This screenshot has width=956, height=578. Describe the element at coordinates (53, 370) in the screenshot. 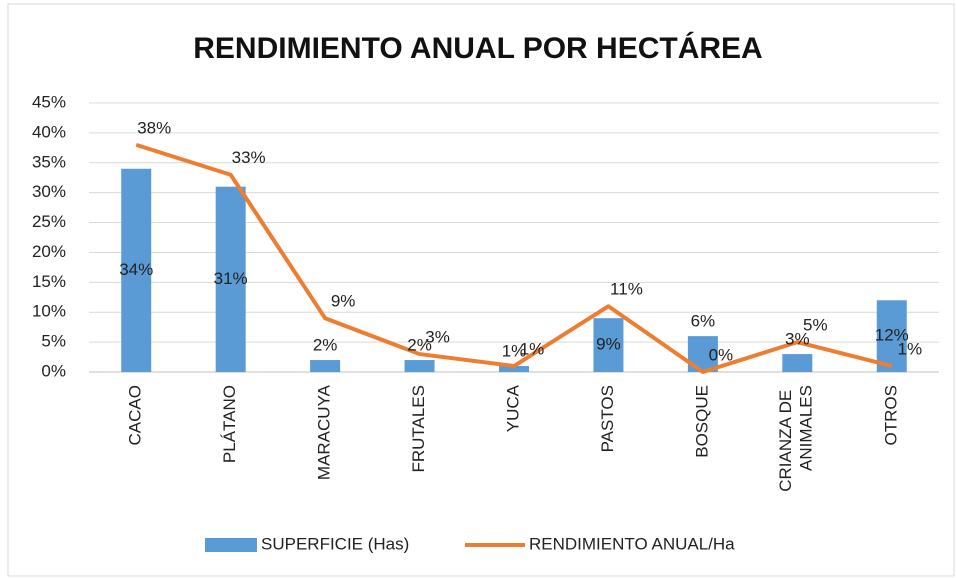

I see `y-tick-label: 0%` at that location.